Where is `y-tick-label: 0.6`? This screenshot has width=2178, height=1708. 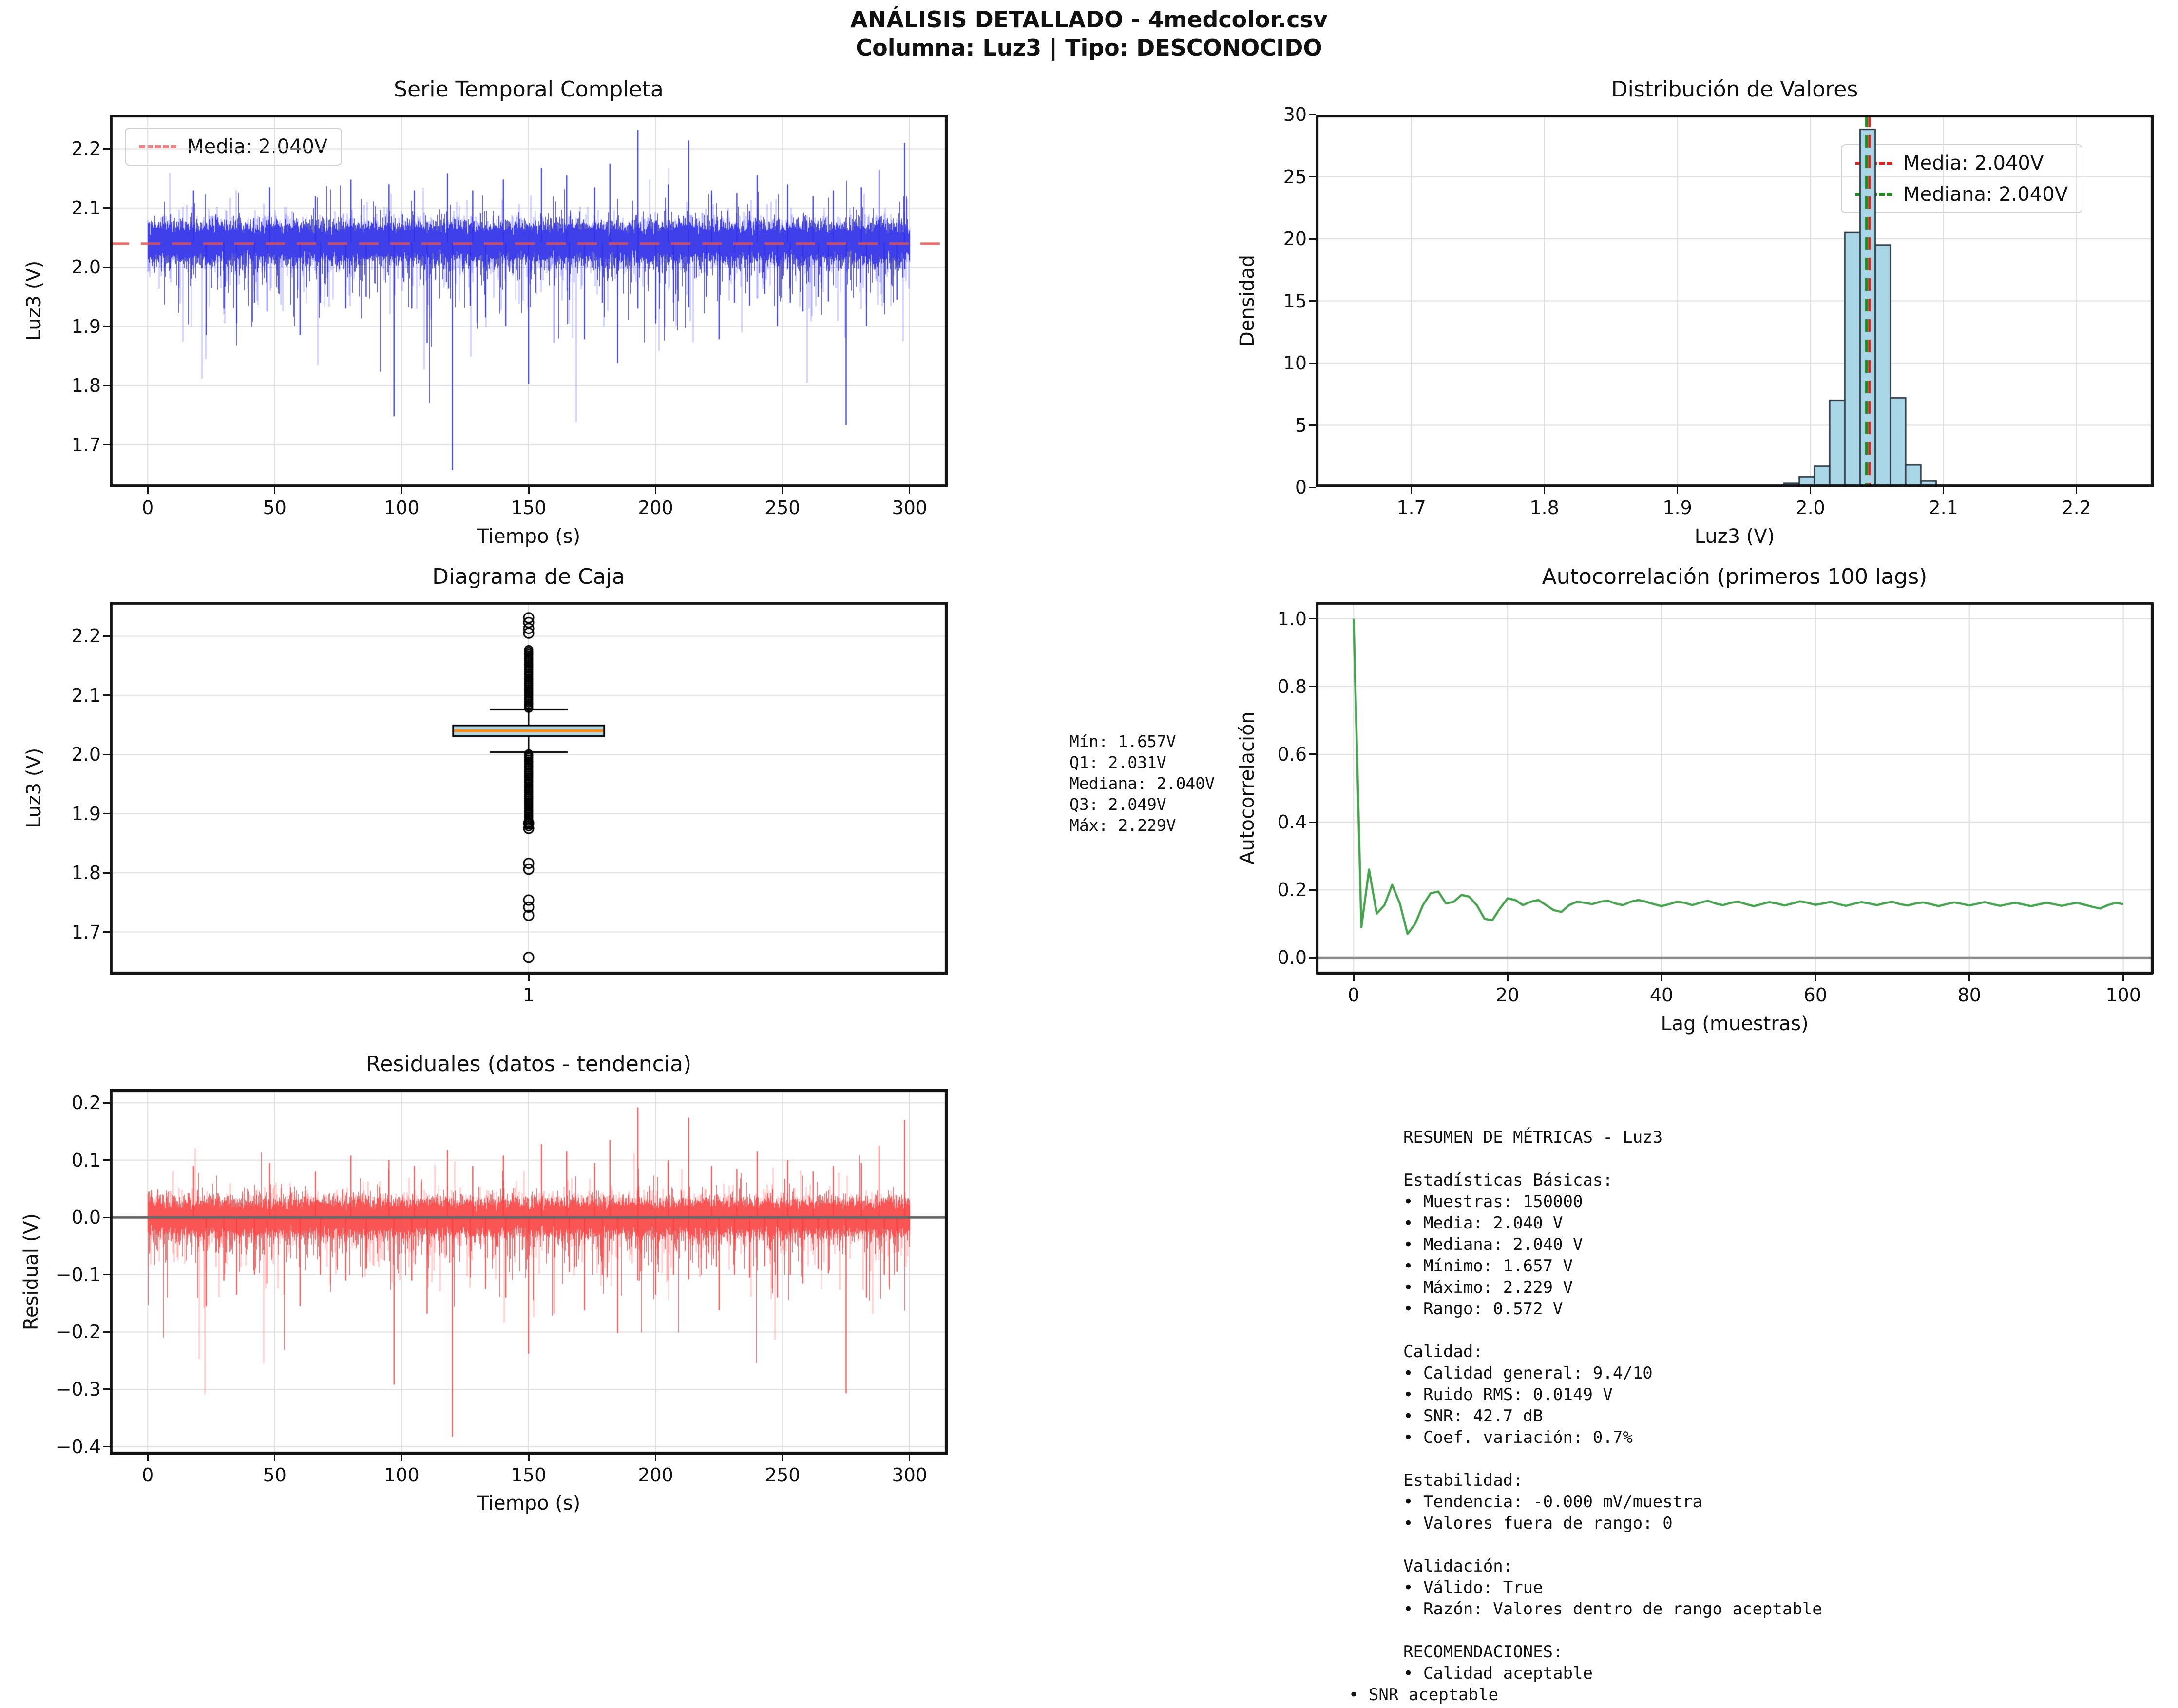 y-tick-label: 0.6 is located at coordinates (1292, 754).